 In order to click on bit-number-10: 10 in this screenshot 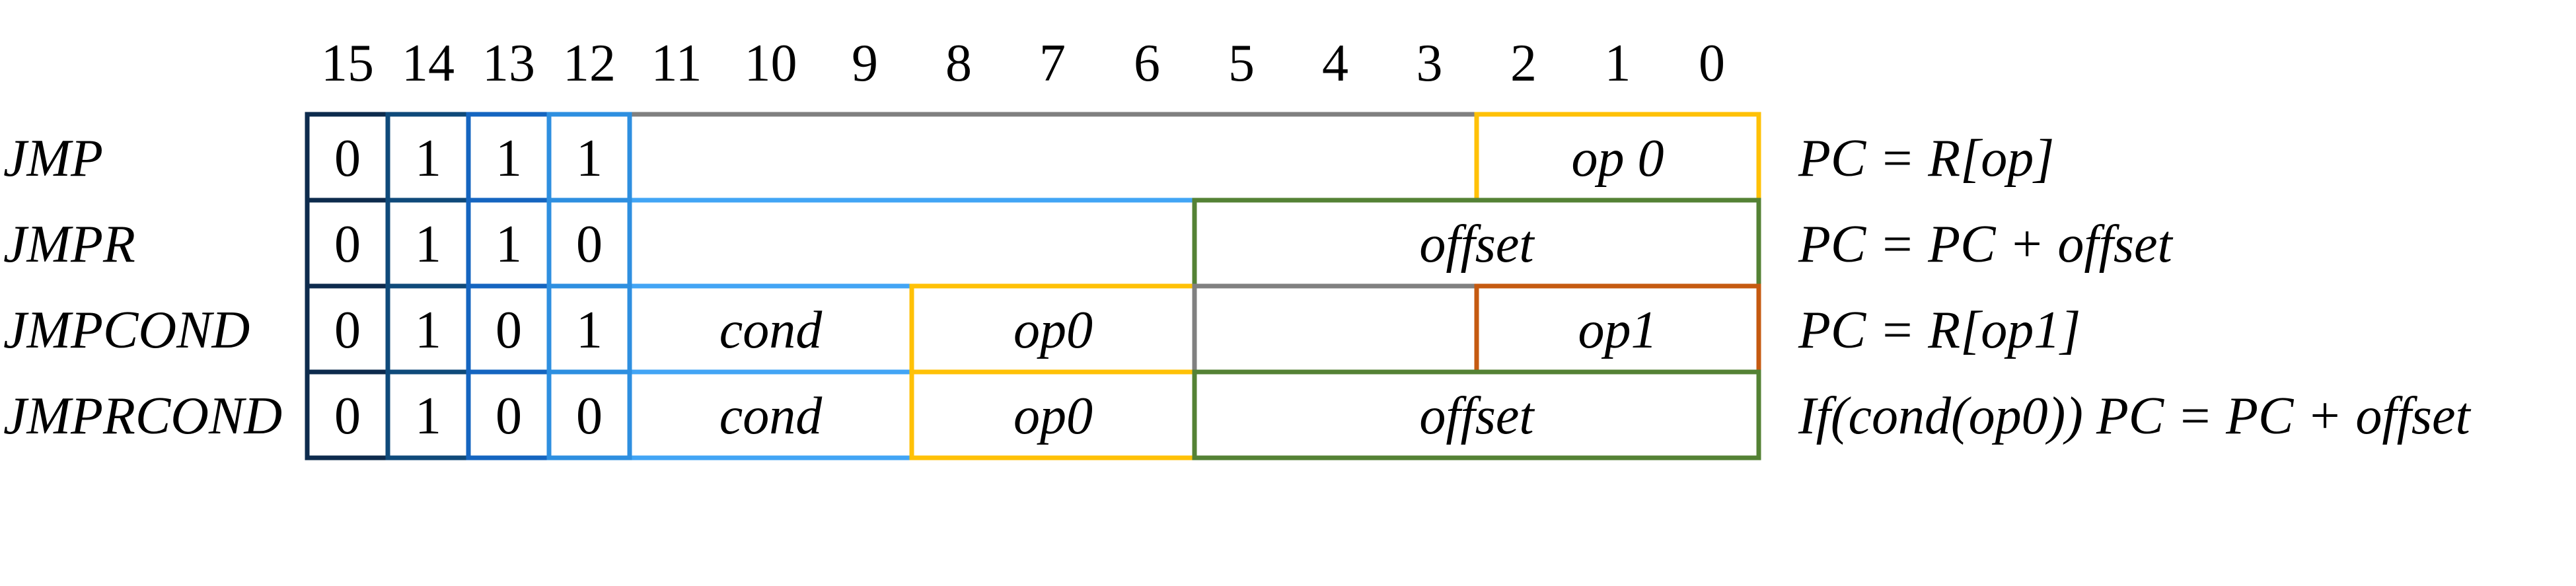, I will do `click(771, 63)`.